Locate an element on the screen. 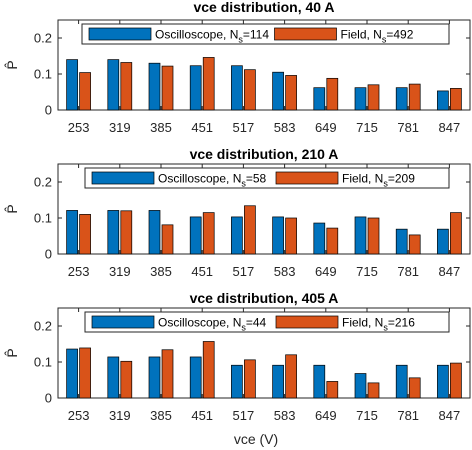 This screenshot has height=450, width=472. chart3-y-tick-label: 0 is located at coordinates (48, 398).